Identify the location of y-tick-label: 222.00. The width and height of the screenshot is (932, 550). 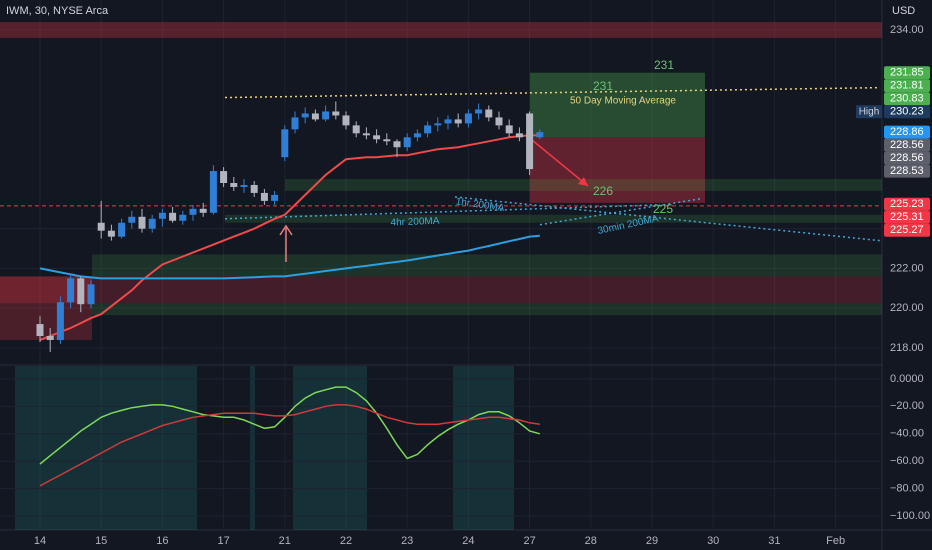
(907, 268).